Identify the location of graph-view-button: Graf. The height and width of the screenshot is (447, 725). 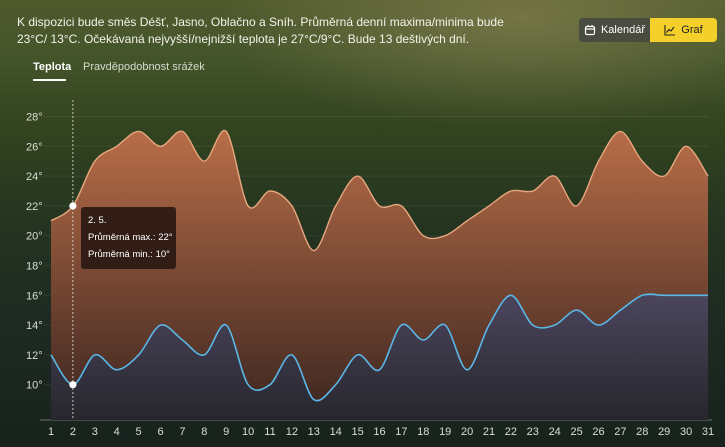
(683, 30).